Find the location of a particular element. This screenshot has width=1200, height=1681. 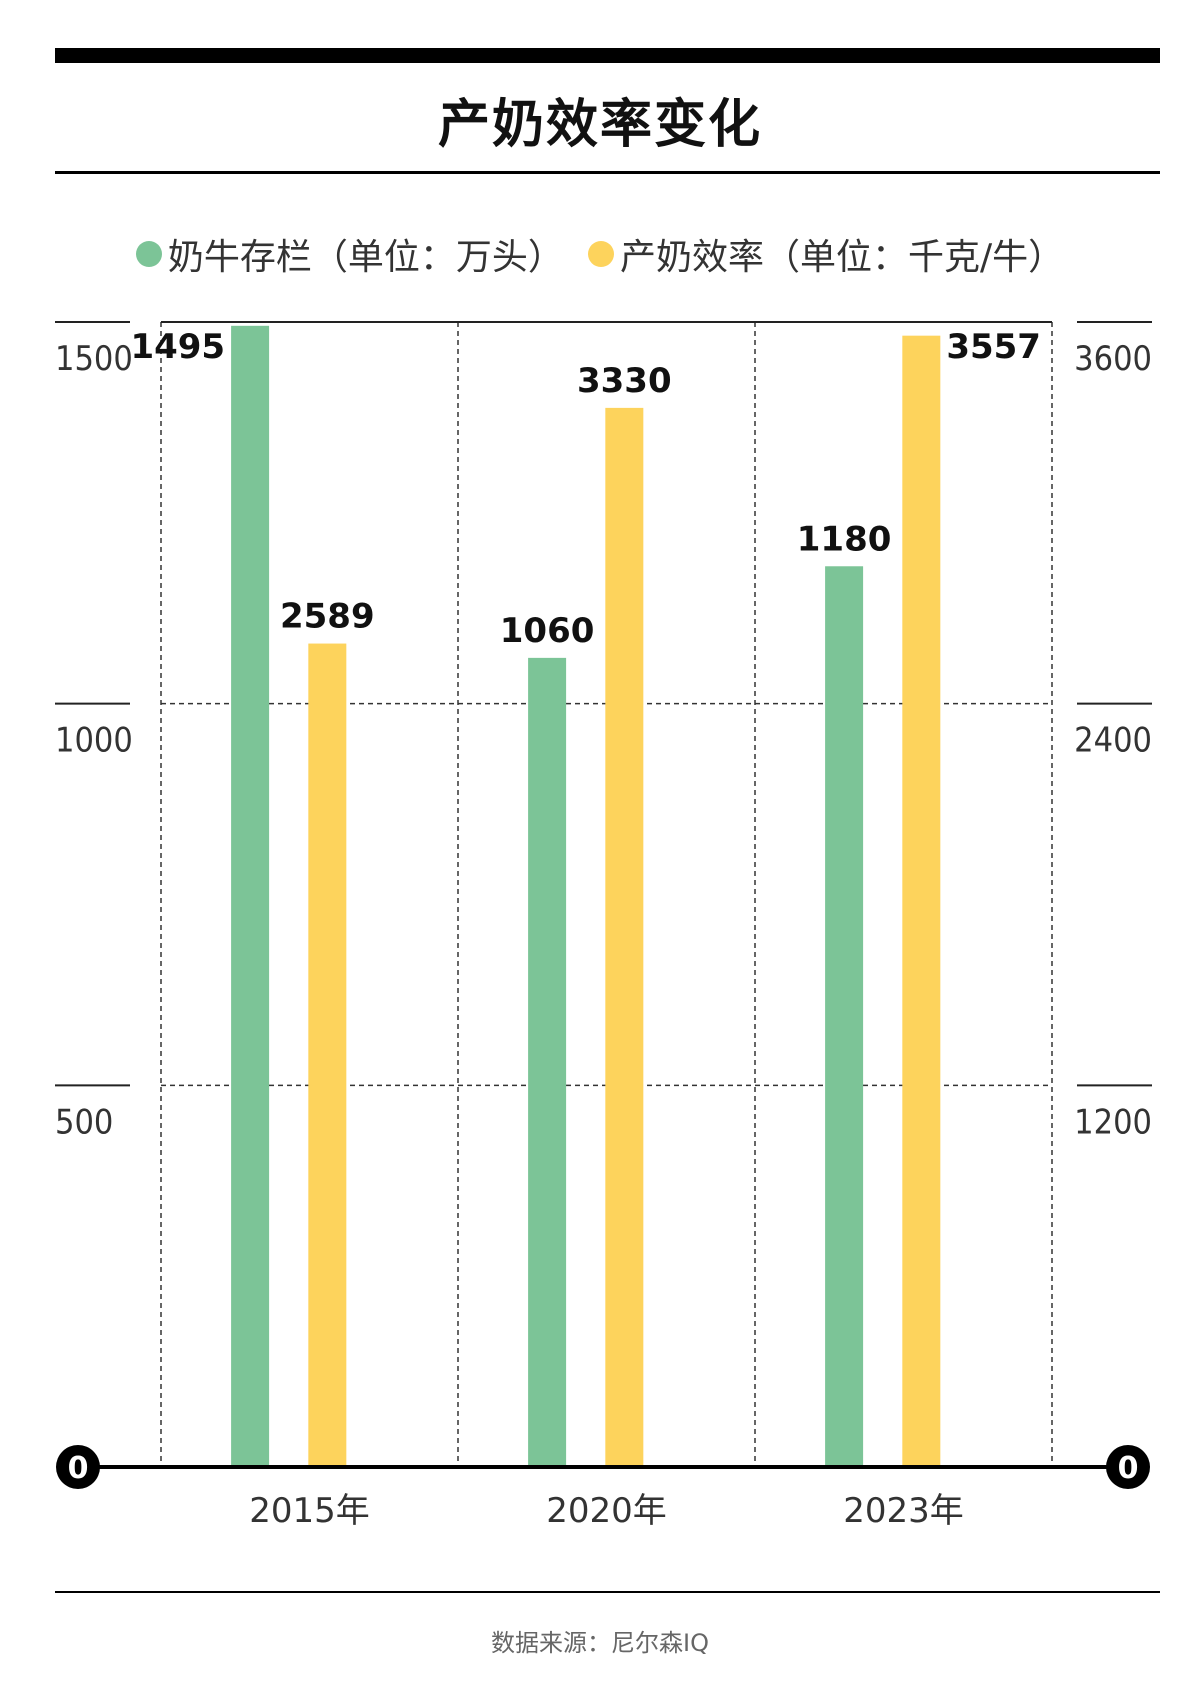

data-label: 1180 is located at coordinates (844, 539).